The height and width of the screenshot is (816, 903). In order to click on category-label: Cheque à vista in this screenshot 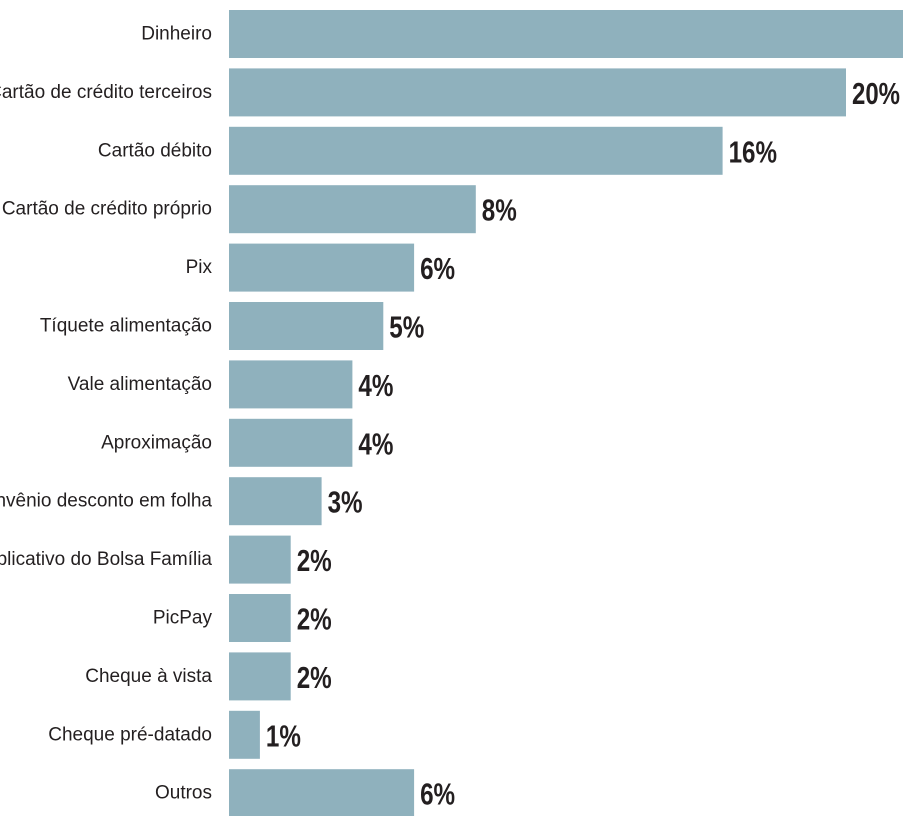, I will do `click(148, 676)`.